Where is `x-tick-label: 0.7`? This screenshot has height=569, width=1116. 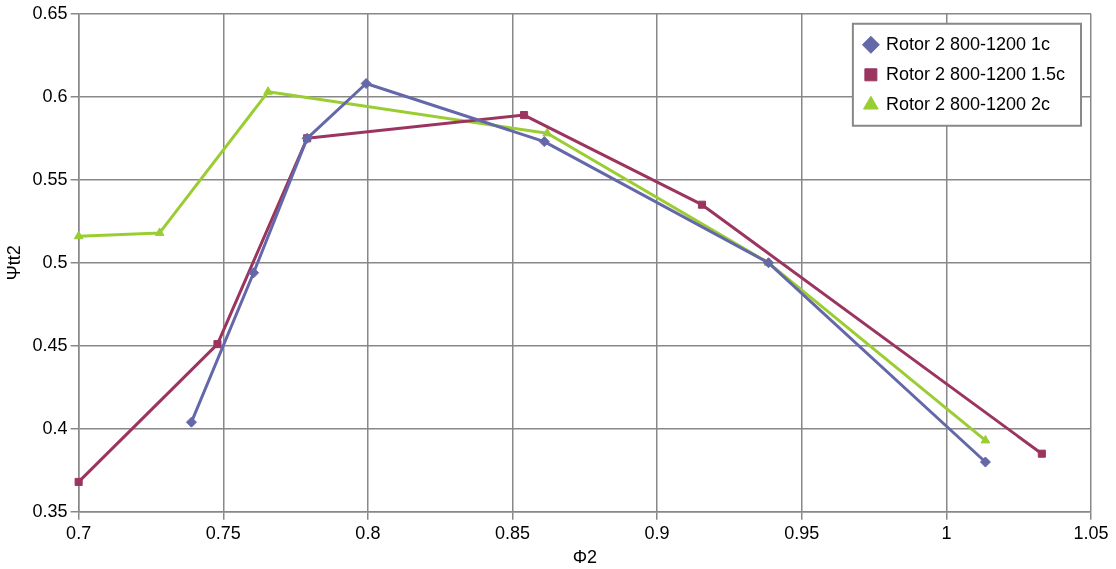 x-tick-label: 0.7 is located at coordinates (79, 532).